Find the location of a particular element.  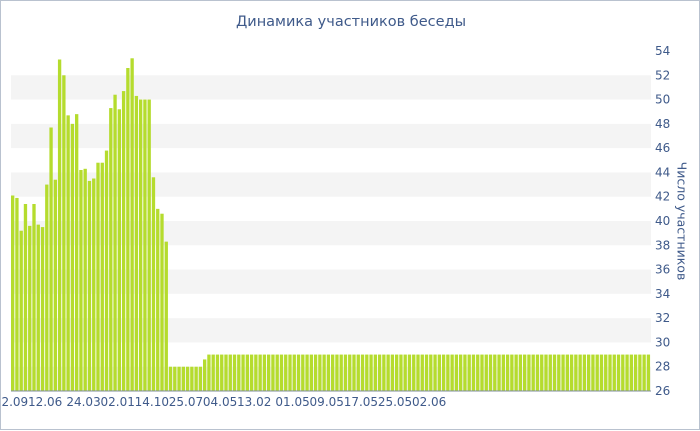

y-tick-label: 30 is located at coordinates (662, 342).